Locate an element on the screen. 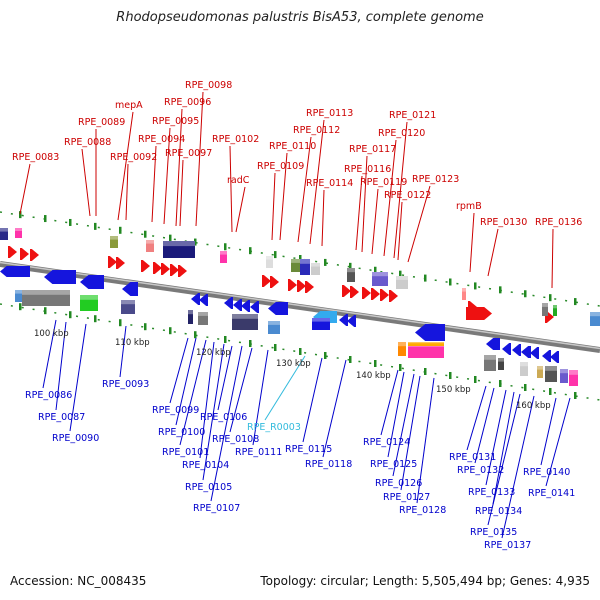 This screenshot has height=600, width=600. gene-label-reverse: RPE_0107 is located at coordinates (216, 508).